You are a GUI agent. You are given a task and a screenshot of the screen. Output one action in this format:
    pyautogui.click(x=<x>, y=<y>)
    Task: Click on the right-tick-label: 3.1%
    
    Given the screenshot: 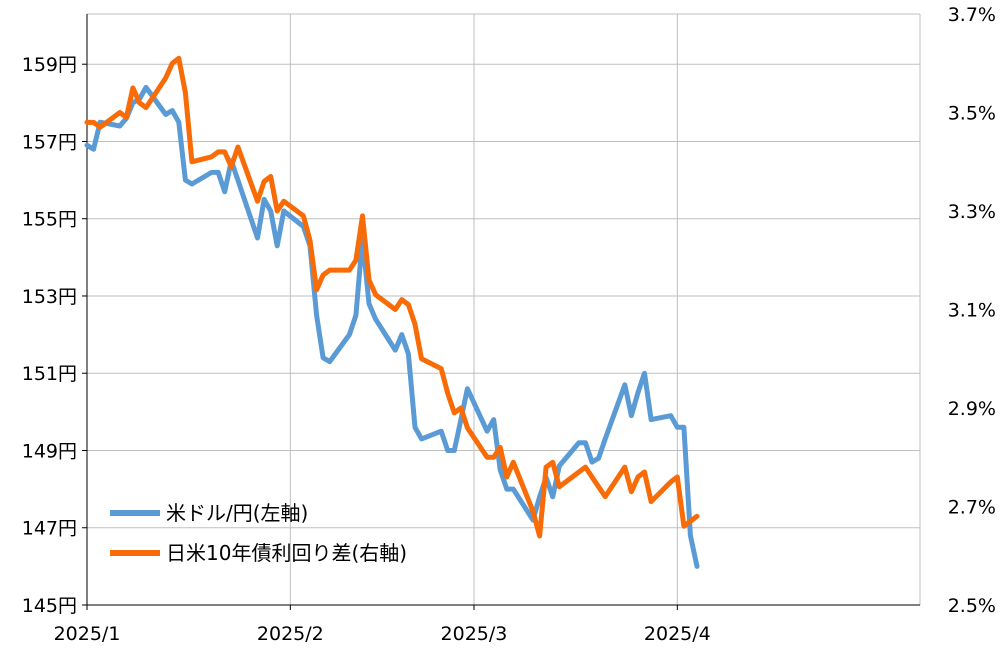 What is the action you would take?
    pyautogui.click(x=972, y=311)
    